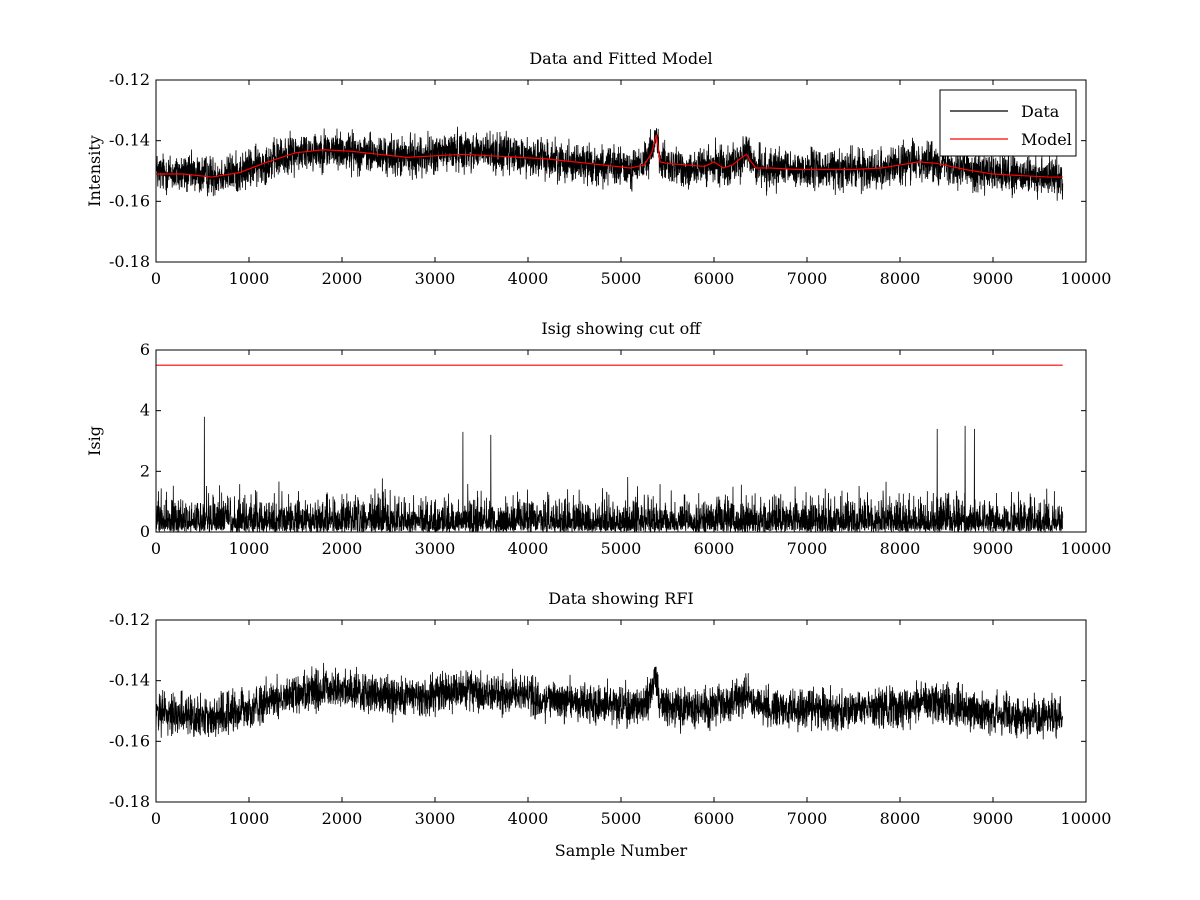 Image resolution: width=1200 pixels, height=900 pixels. What do you see at coordinates (145, 470) in the screenshot?
I see `y-tick-label: 2` at bounding box center [145, 470].